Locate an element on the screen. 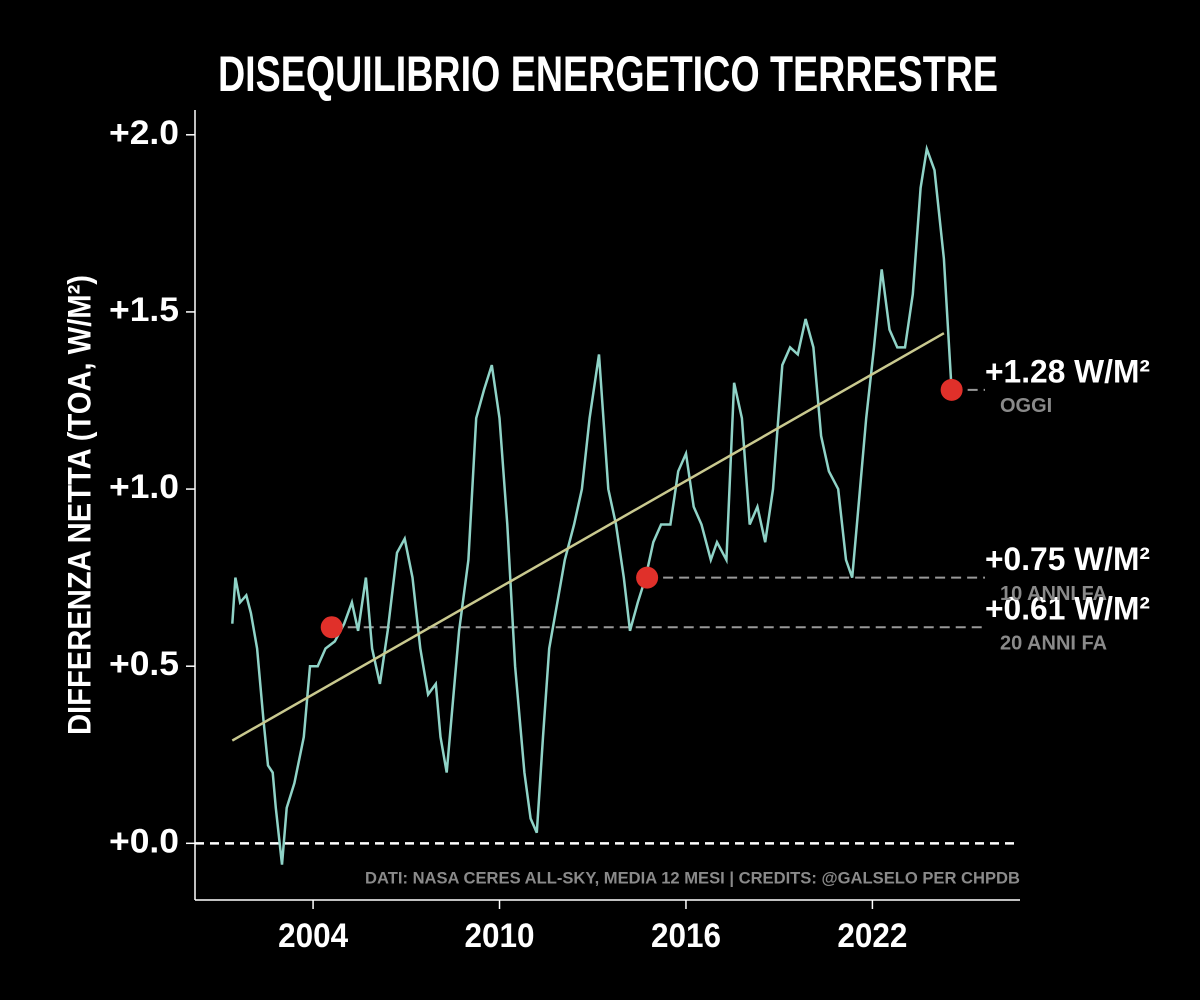 This screenshot has height=1000, width=1200. x-tick-label: 2022 is located at coordinates (872, 936).